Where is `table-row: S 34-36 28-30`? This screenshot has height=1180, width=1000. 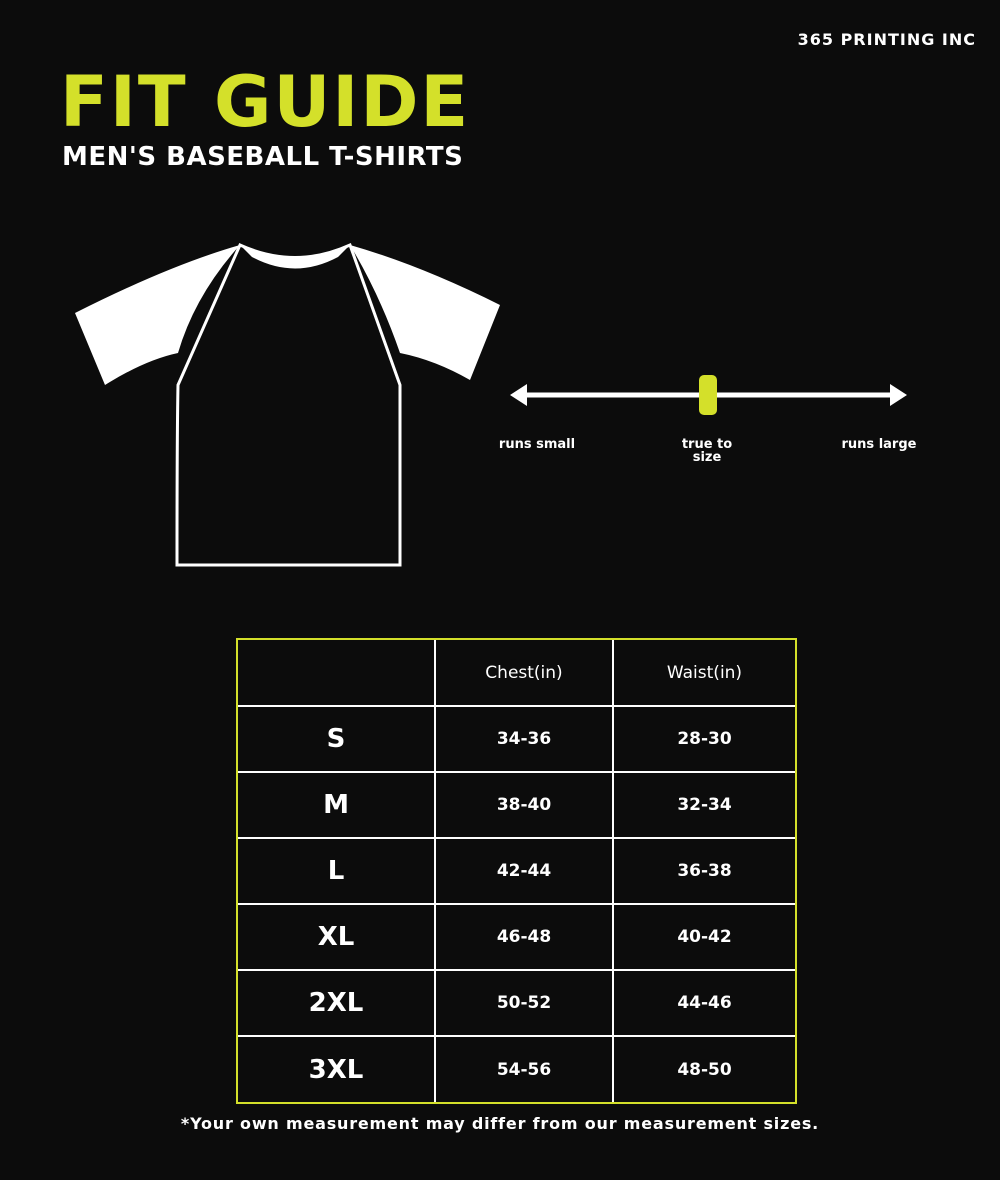
table-row: S 34-36 28-30 is located at coordinates (516, 739).